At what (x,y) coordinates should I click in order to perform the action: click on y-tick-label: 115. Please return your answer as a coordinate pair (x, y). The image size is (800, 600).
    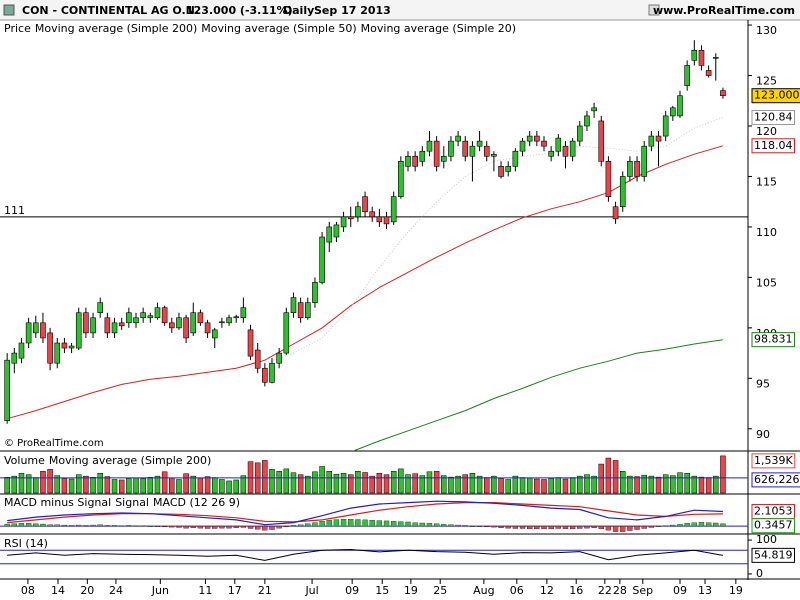
    Looking at the image, I should click on (766, 181).